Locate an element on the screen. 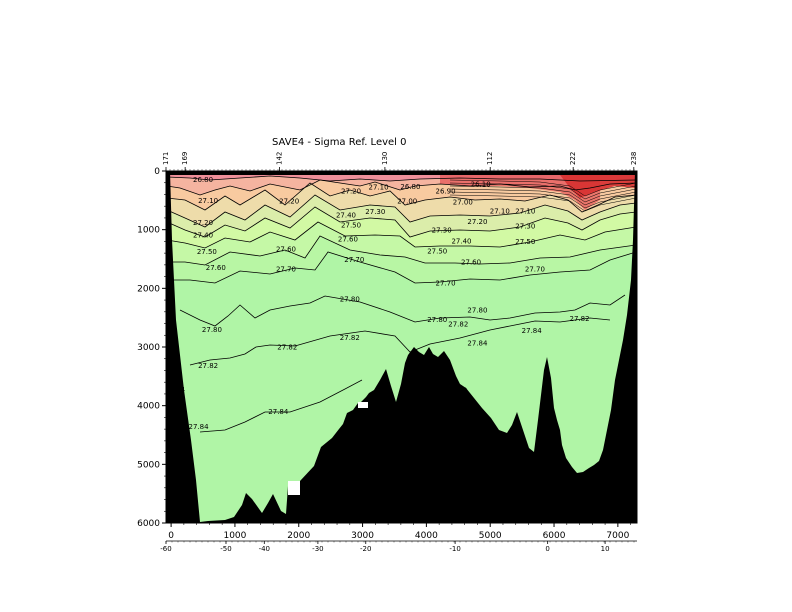 This screenshot has height=612, width=792. contour-label: 26.90 is located at coordinates (446, 192).